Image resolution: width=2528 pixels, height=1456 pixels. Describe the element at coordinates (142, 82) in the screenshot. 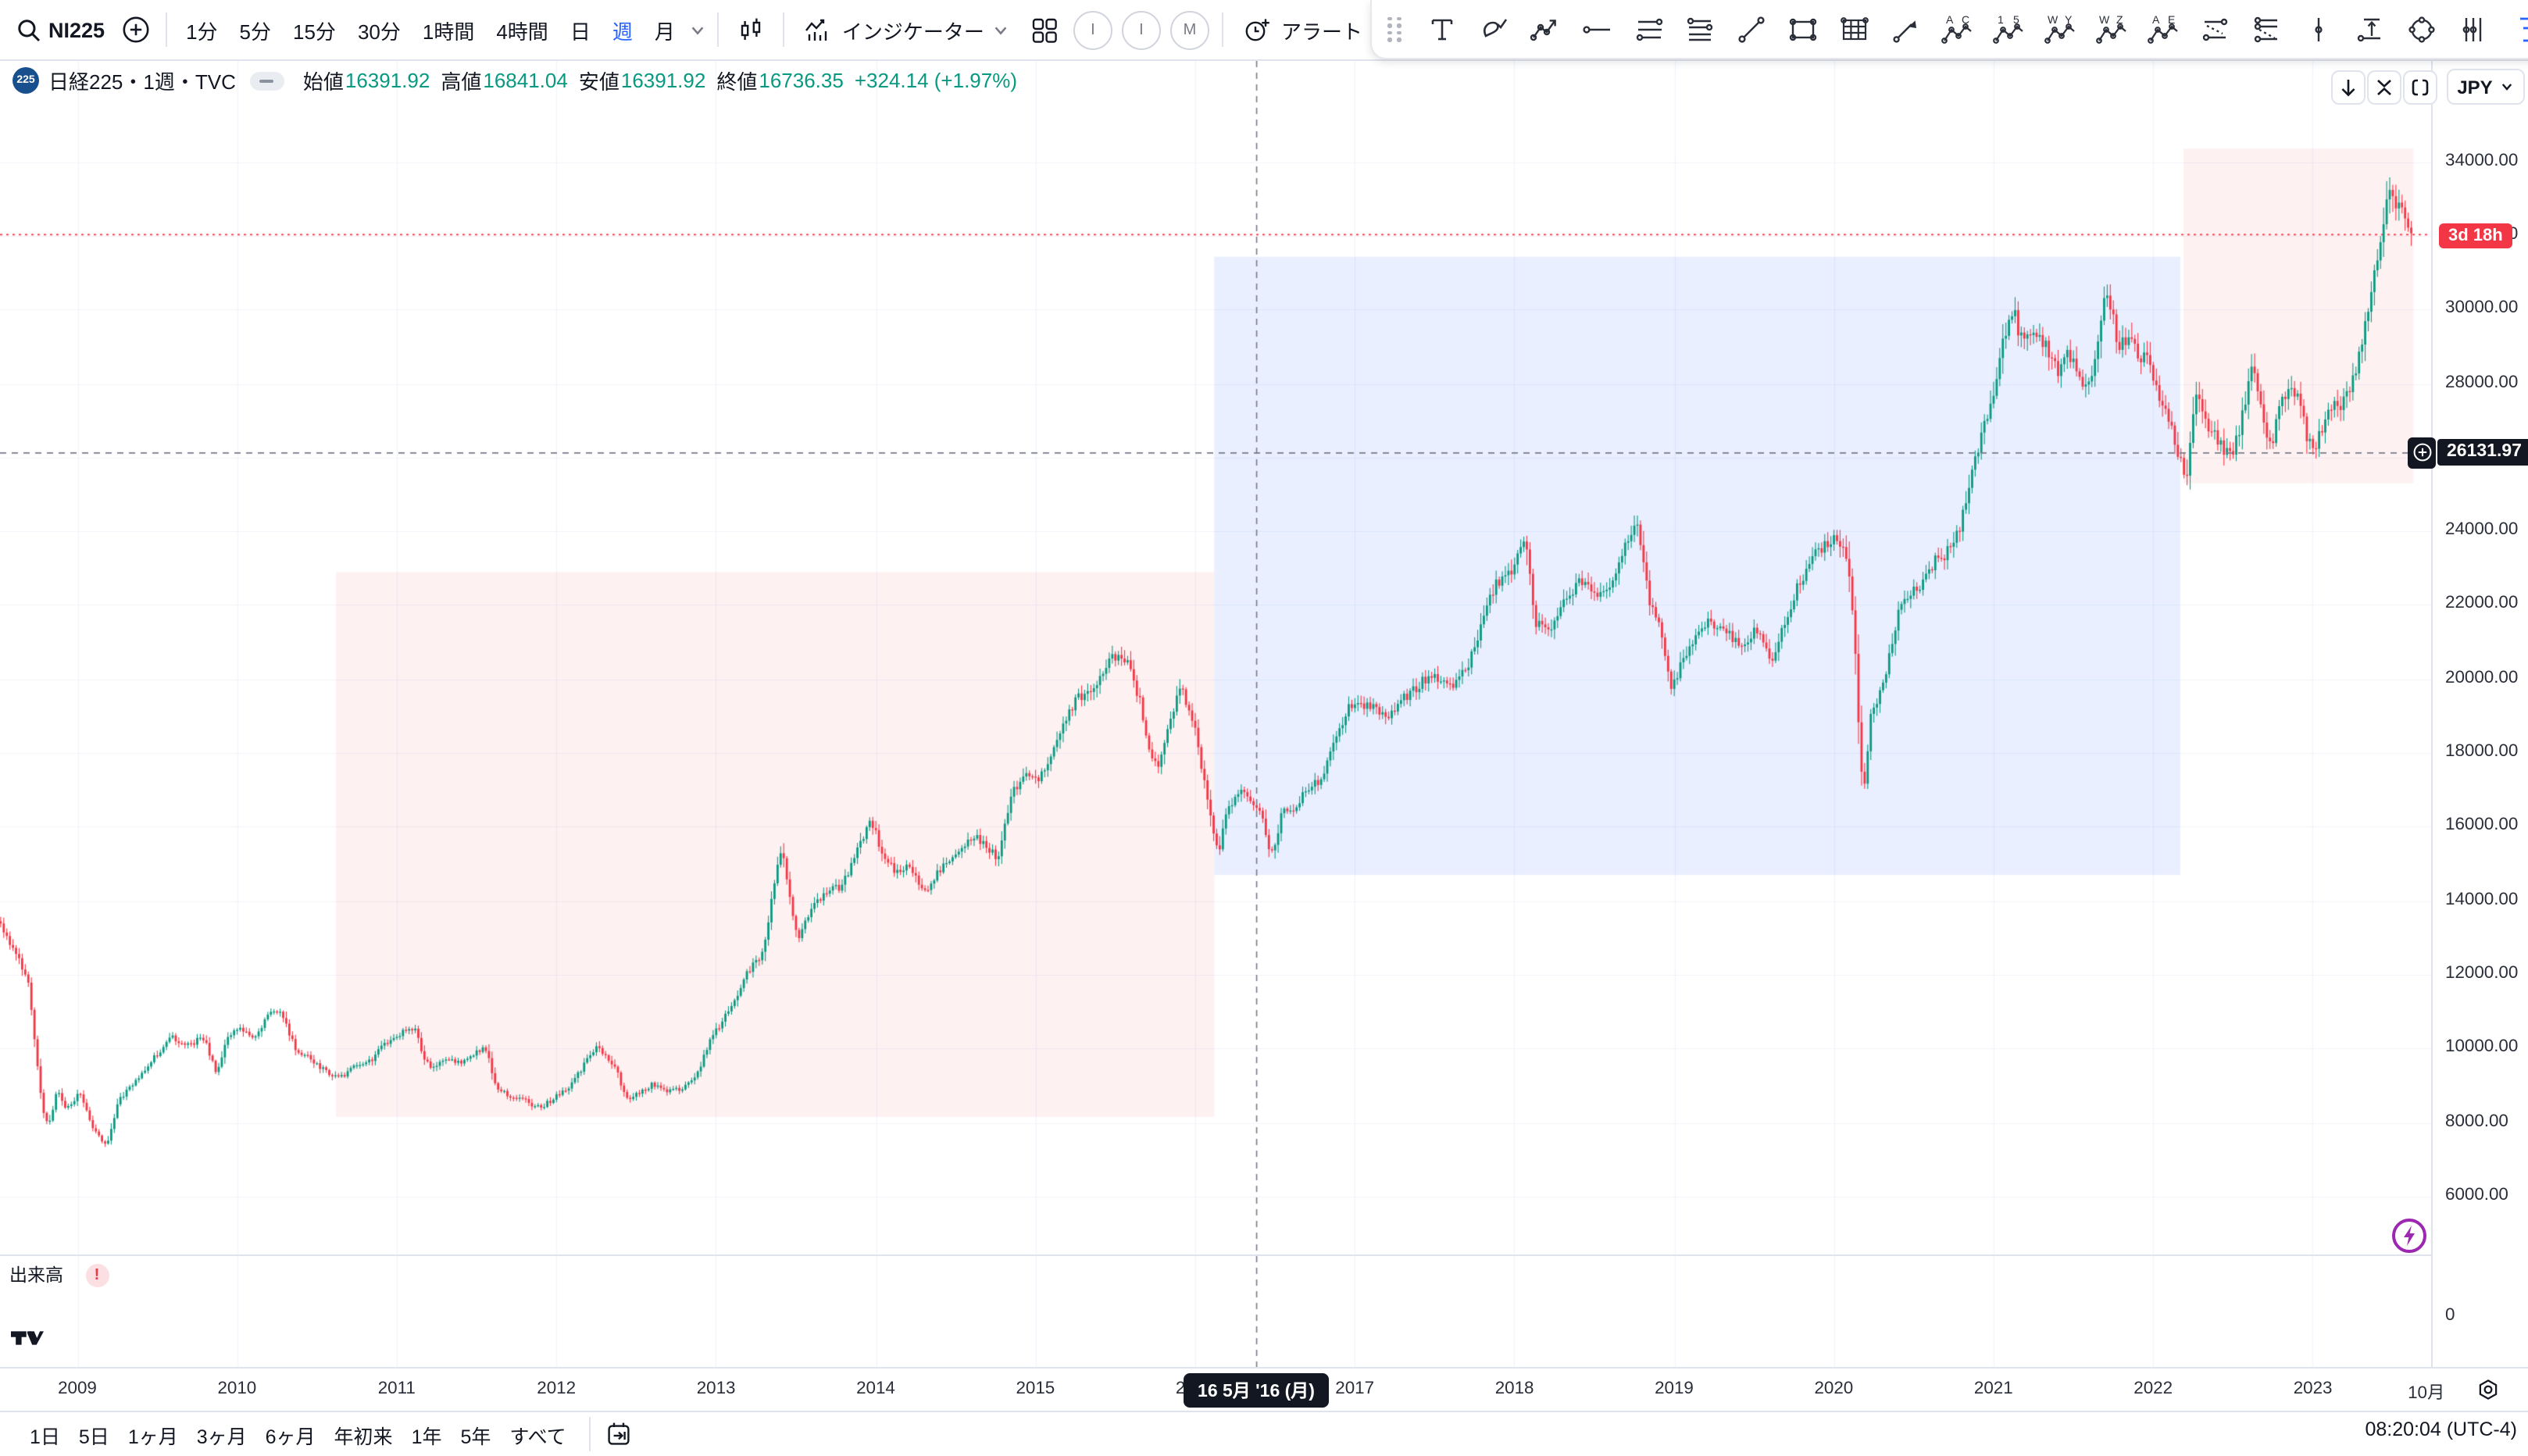

I see `symbol-title: 日経225・1週・TVC` at that location.